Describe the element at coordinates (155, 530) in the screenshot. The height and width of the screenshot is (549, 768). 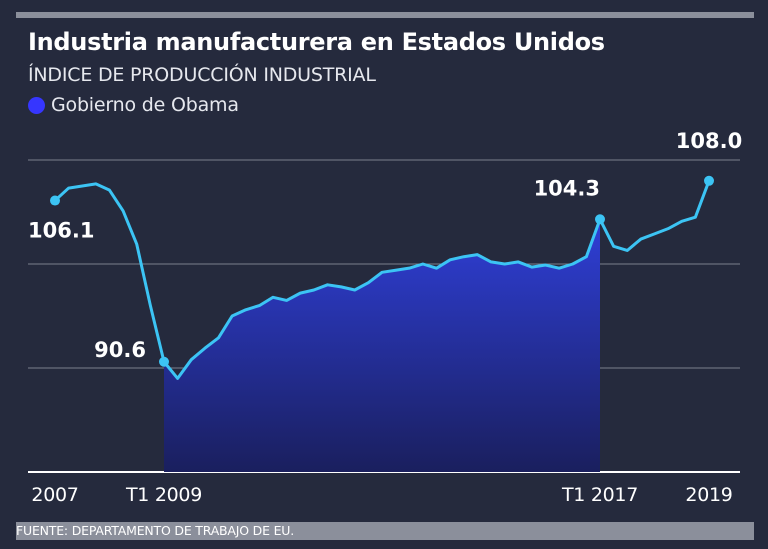
I see `source-note: FUENTE: DEPARTAMENTO DE TRABAJO DE EU.` at that location.